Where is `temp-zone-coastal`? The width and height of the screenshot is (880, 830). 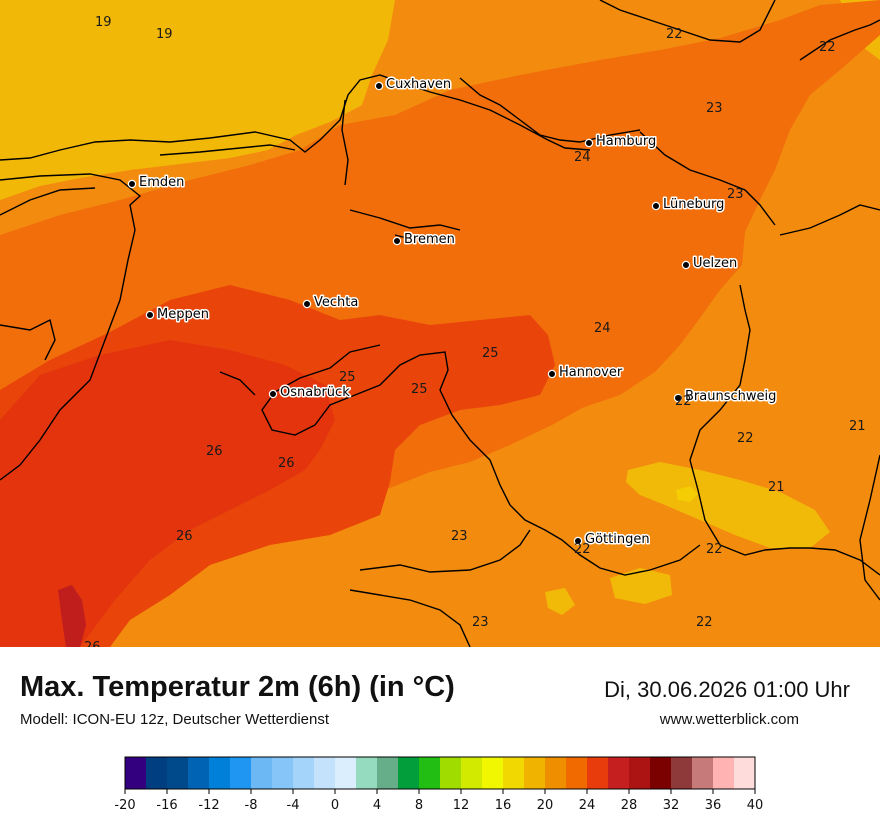
temp-zone-coastal is located at coordinates (197, 100).